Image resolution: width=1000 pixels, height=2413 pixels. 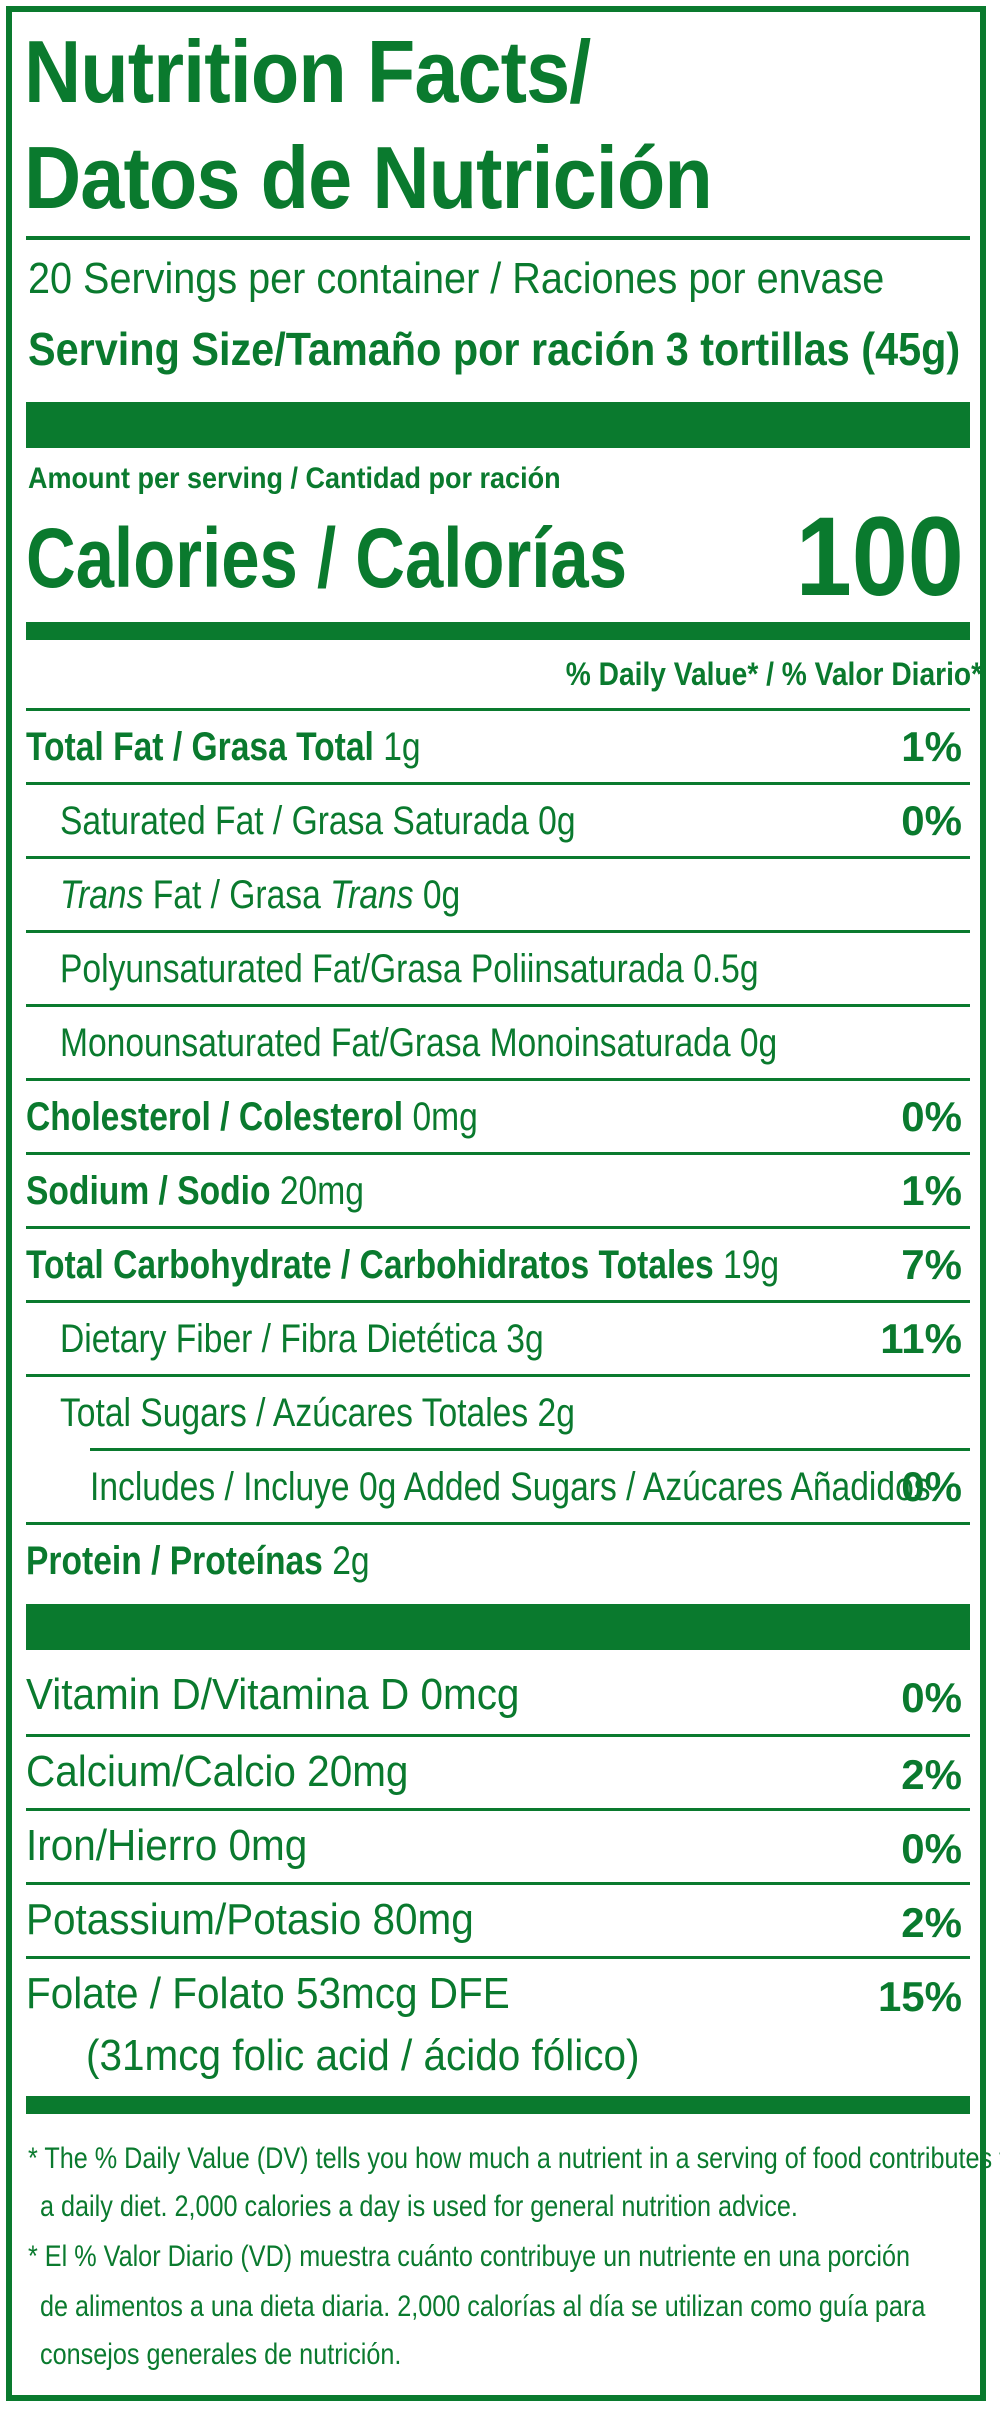 What do you see at coordinates (498, 1337) in the screenshot?
I see `nutrient-row-dietary-fiber: Dietary Fiber / Fibra Dietética 3g 11%` at bounding box center [498, 1337].